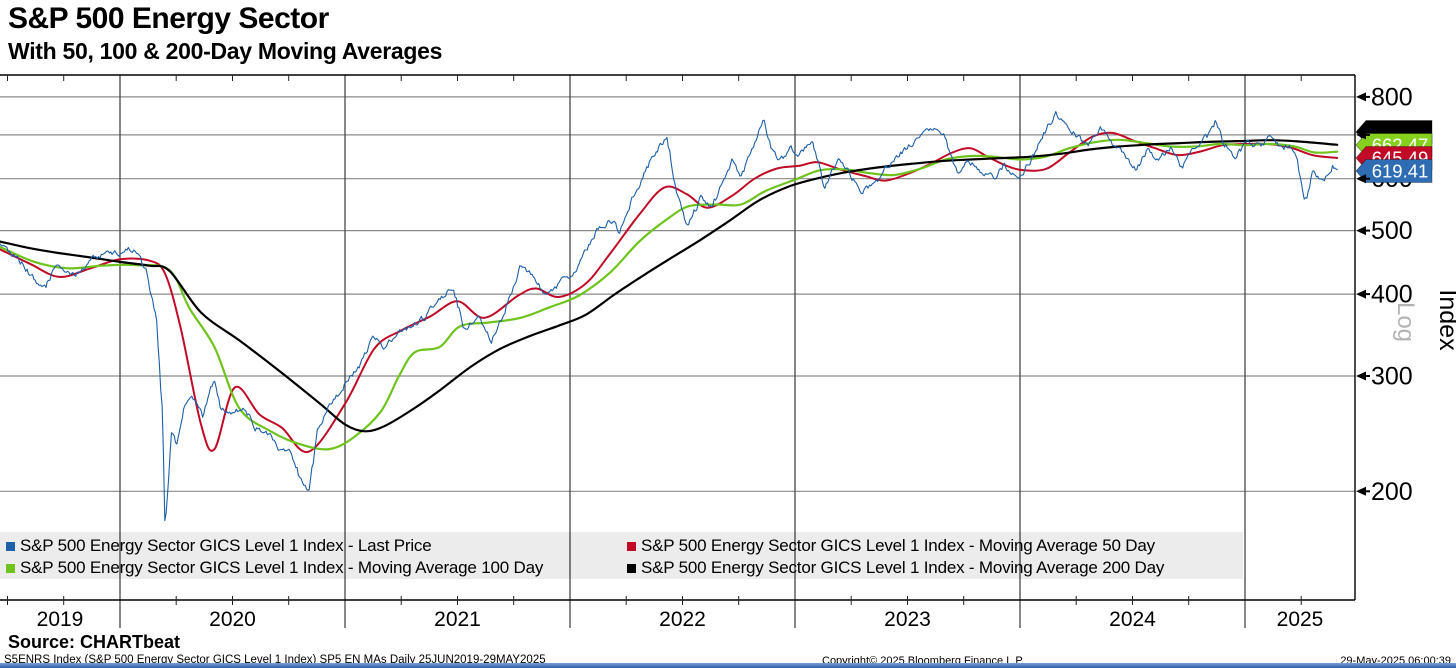 The height and width of the screenshot is (668, 1456). What do you see at coordinates (728, 665) in the screenshot?
I see `bottom-accent-bar` at bounding box center [728, 665].